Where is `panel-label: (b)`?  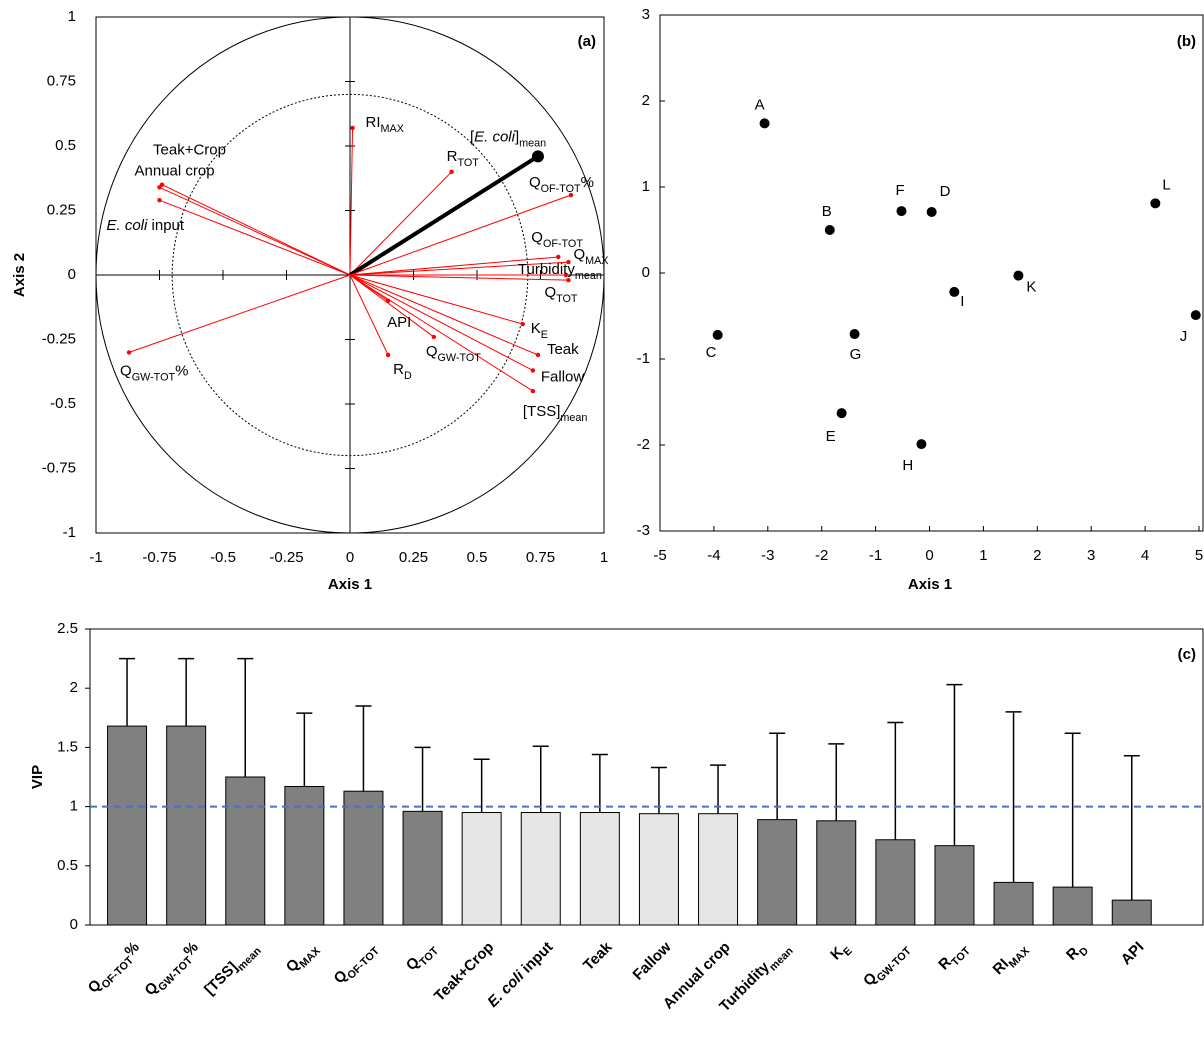
panel-label: (b) is located at coordinates (1186, 41).